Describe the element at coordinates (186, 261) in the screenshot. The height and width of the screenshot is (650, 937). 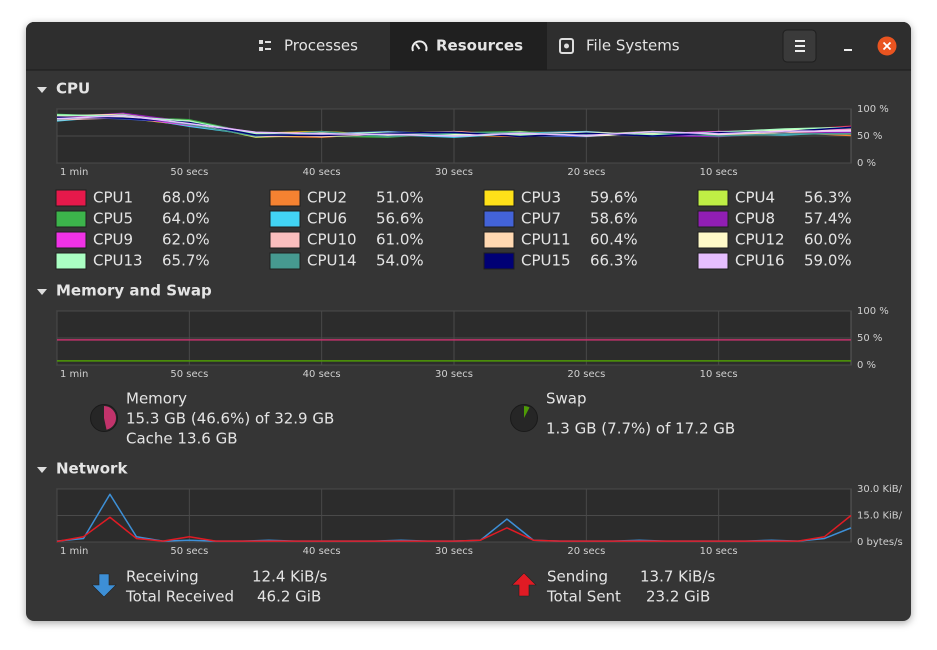
I see `legend-value: 65.7%` at that location.